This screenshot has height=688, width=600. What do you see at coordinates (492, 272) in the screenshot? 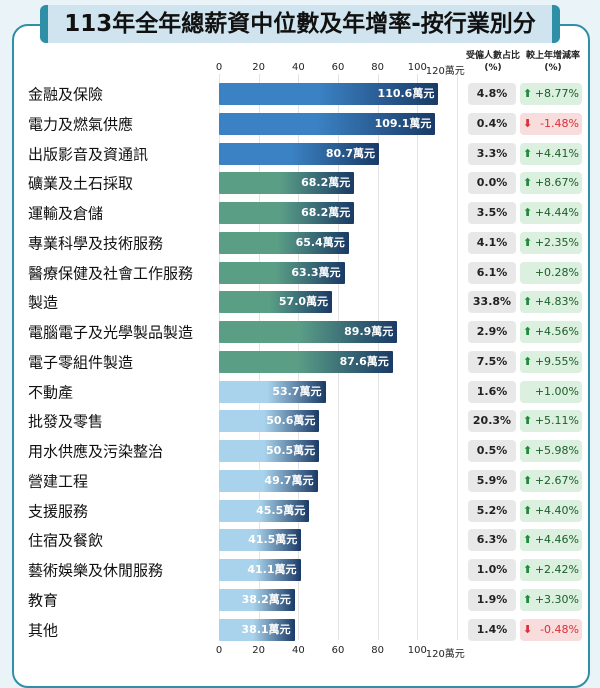
I see `share-cell: 6.1%` at bounding box center [492, 272].